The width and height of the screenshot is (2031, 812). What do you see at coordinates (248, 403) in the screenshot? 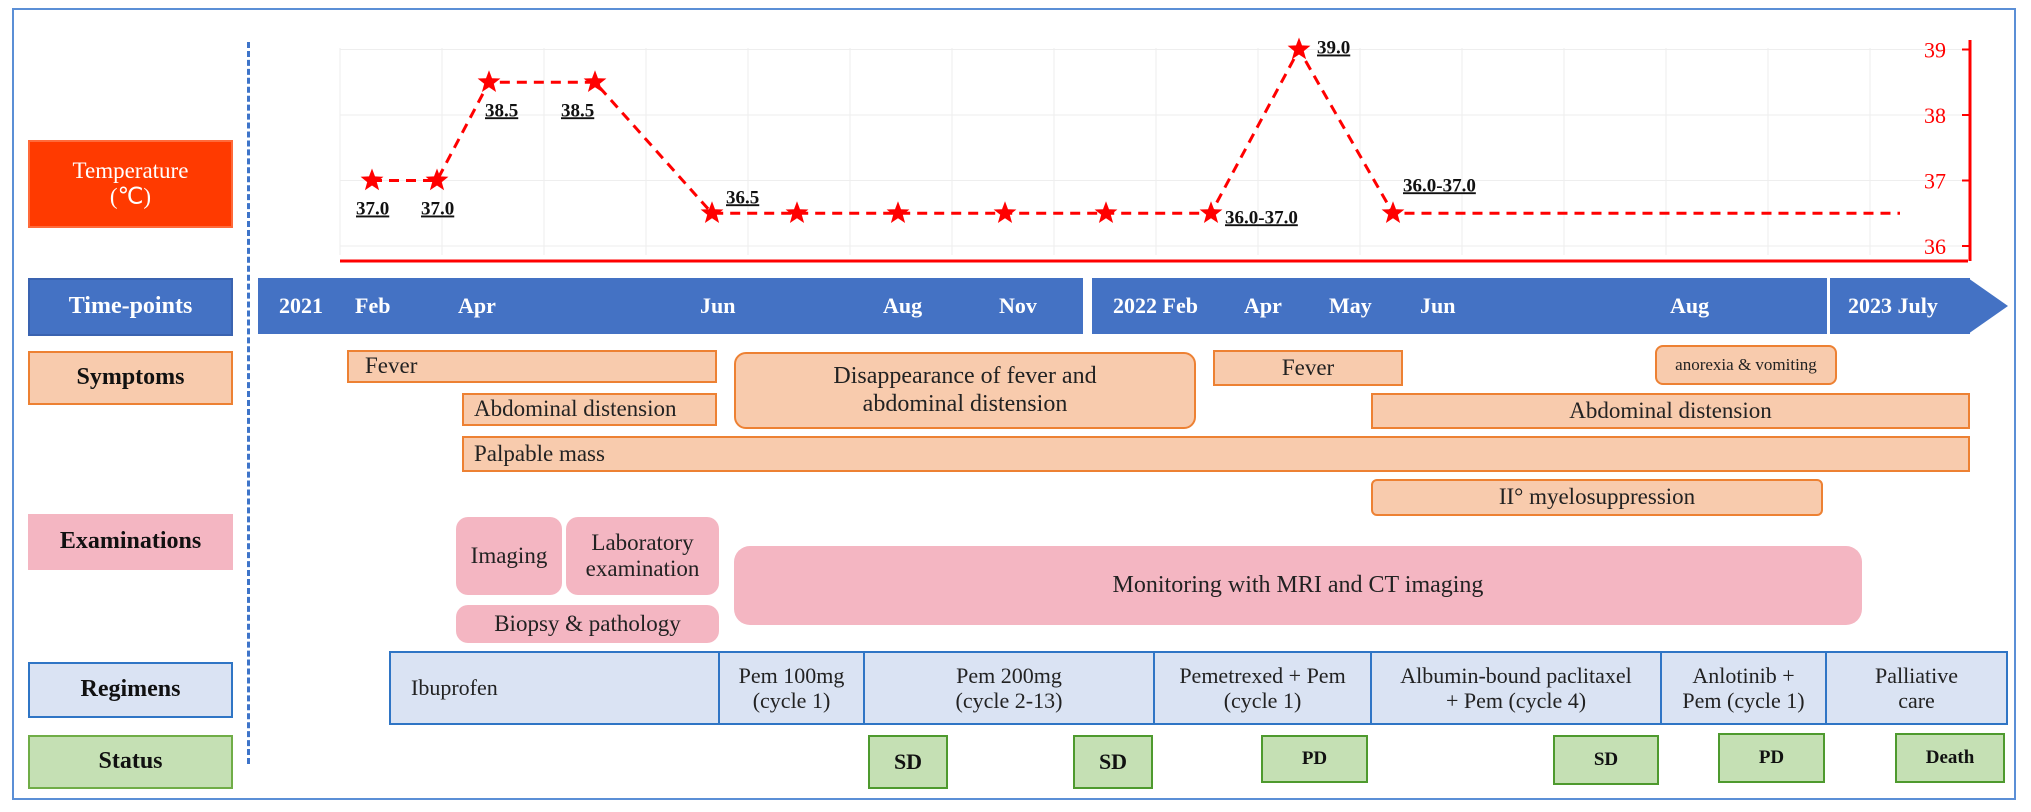
I see `divider-line` at bounding box center [248, 403].